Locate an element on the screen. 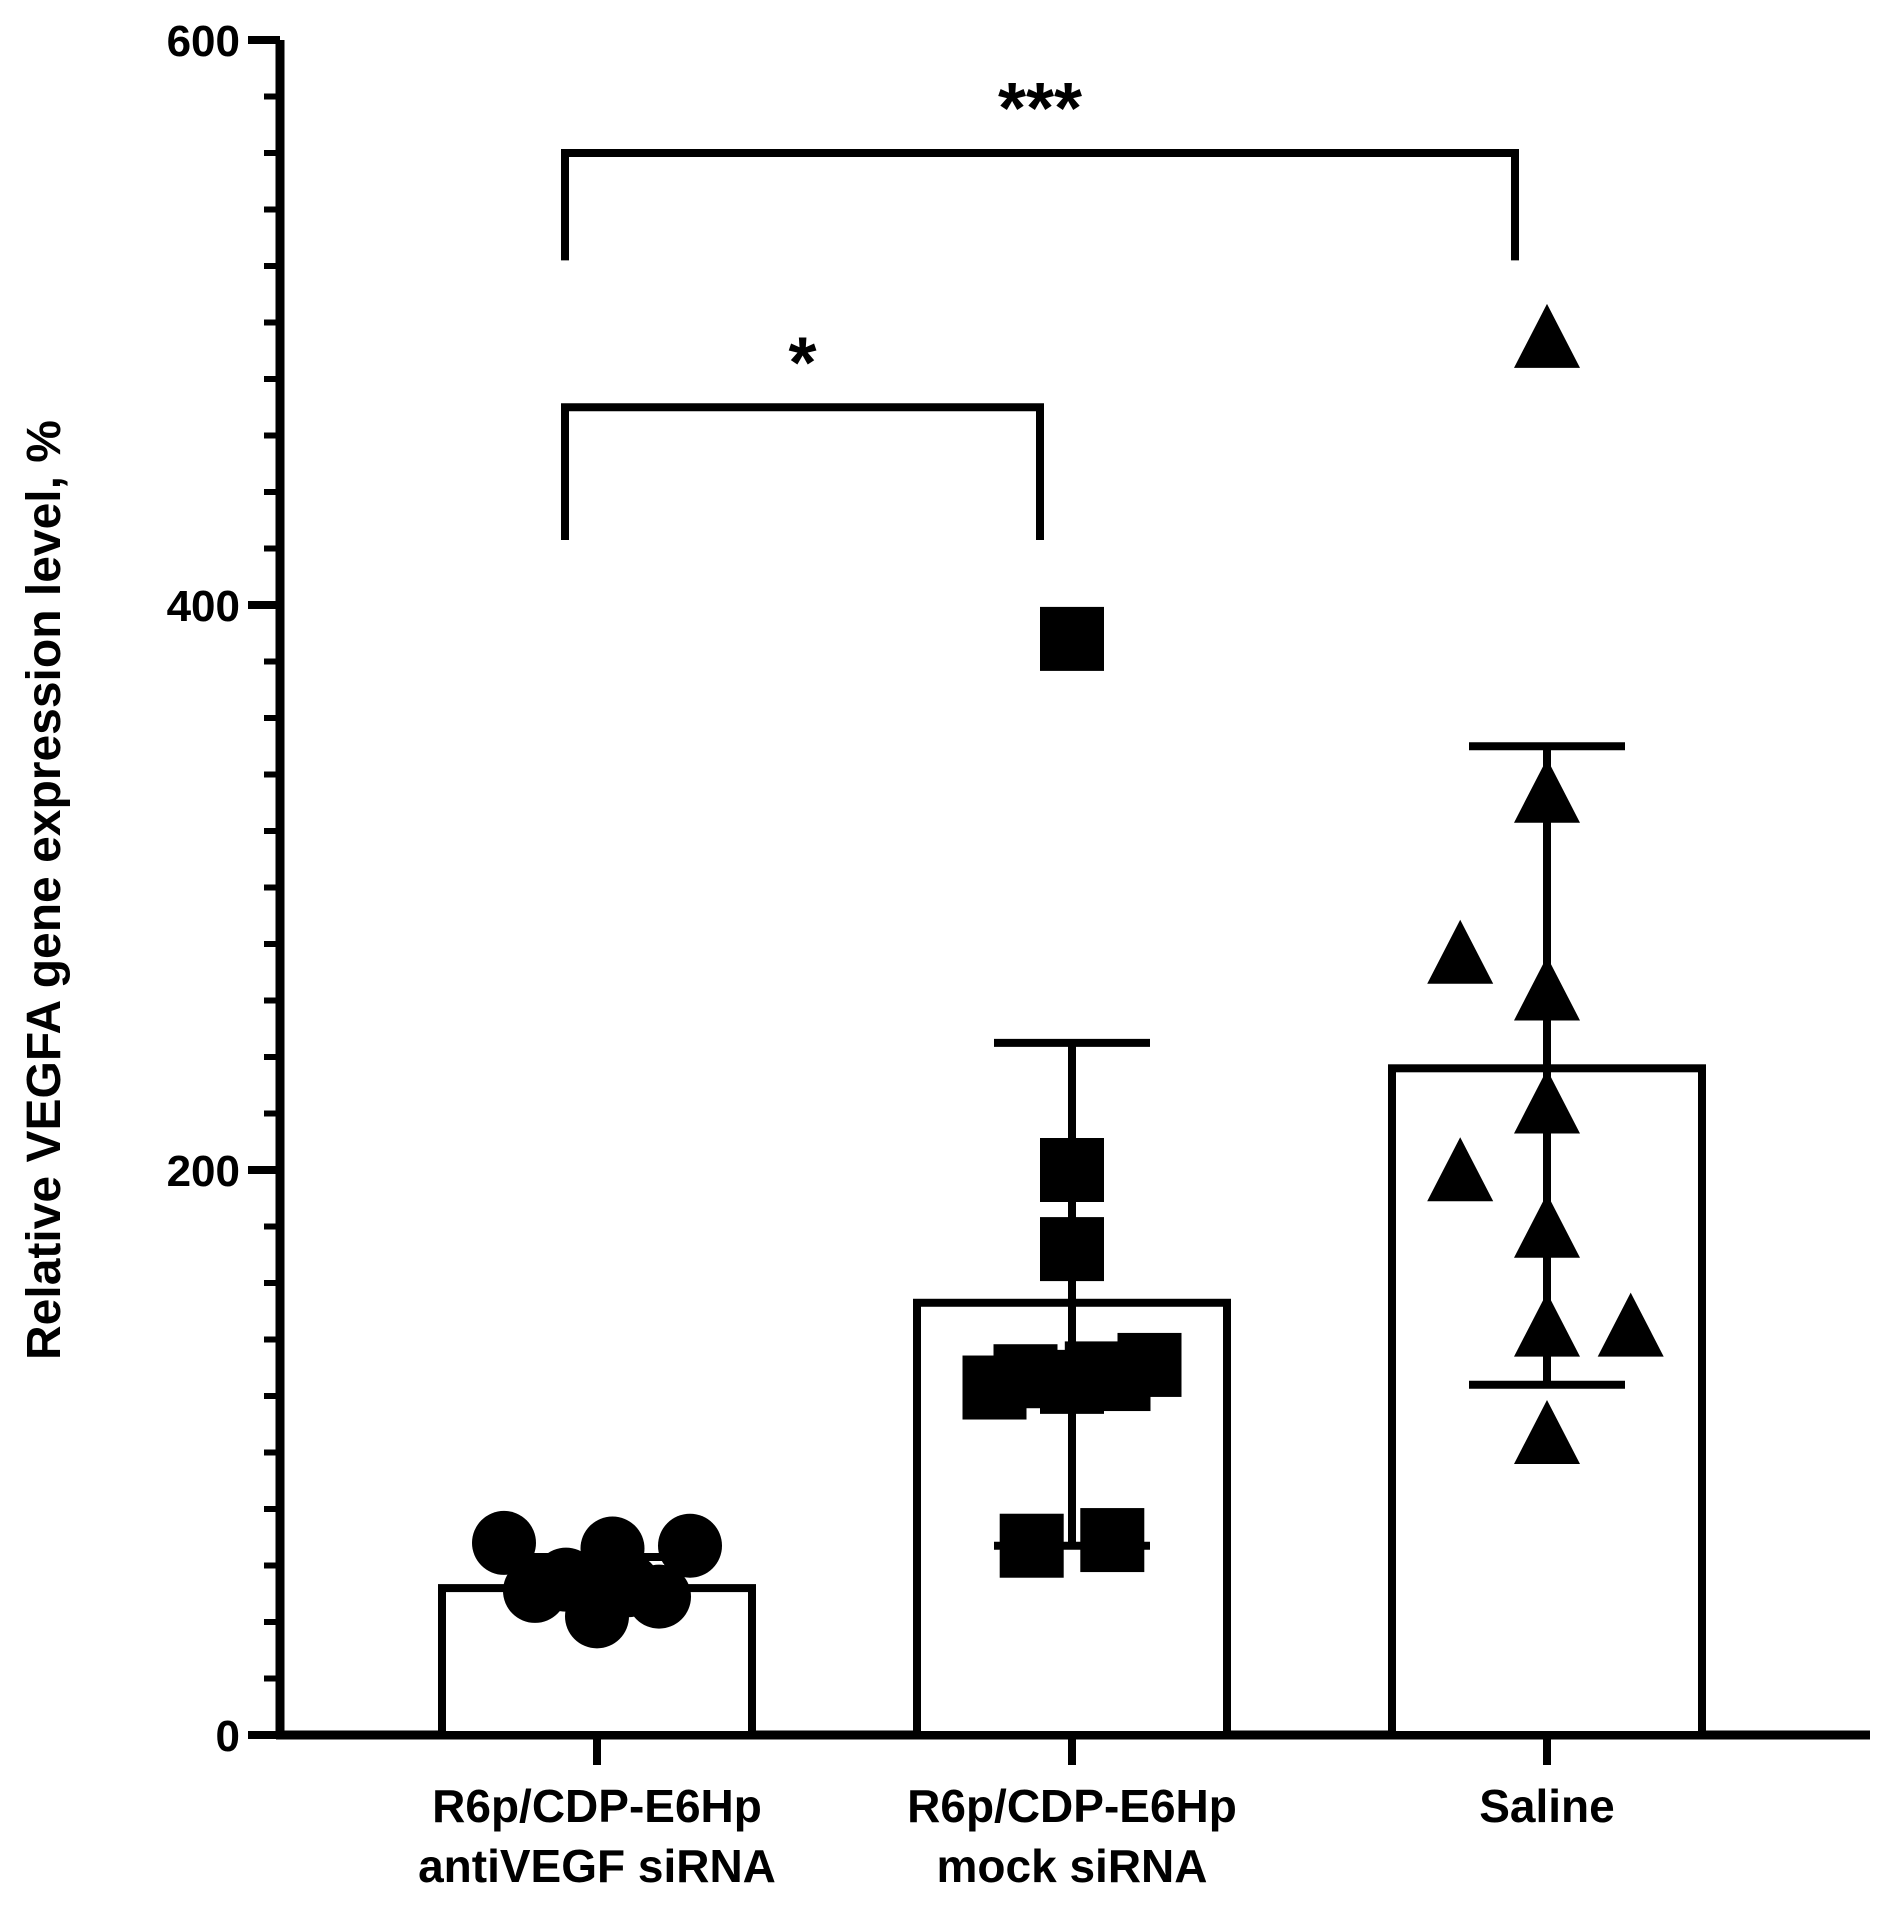 This screenshot has height=1912, width=1886. y-tick-label: 600 is located at coordinates (203, 41).